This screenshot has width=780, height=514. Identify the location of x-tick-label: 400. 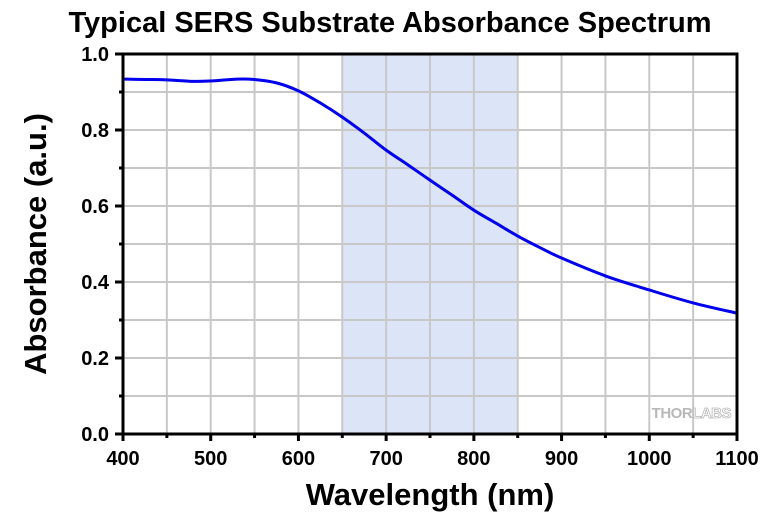
(122, 459).